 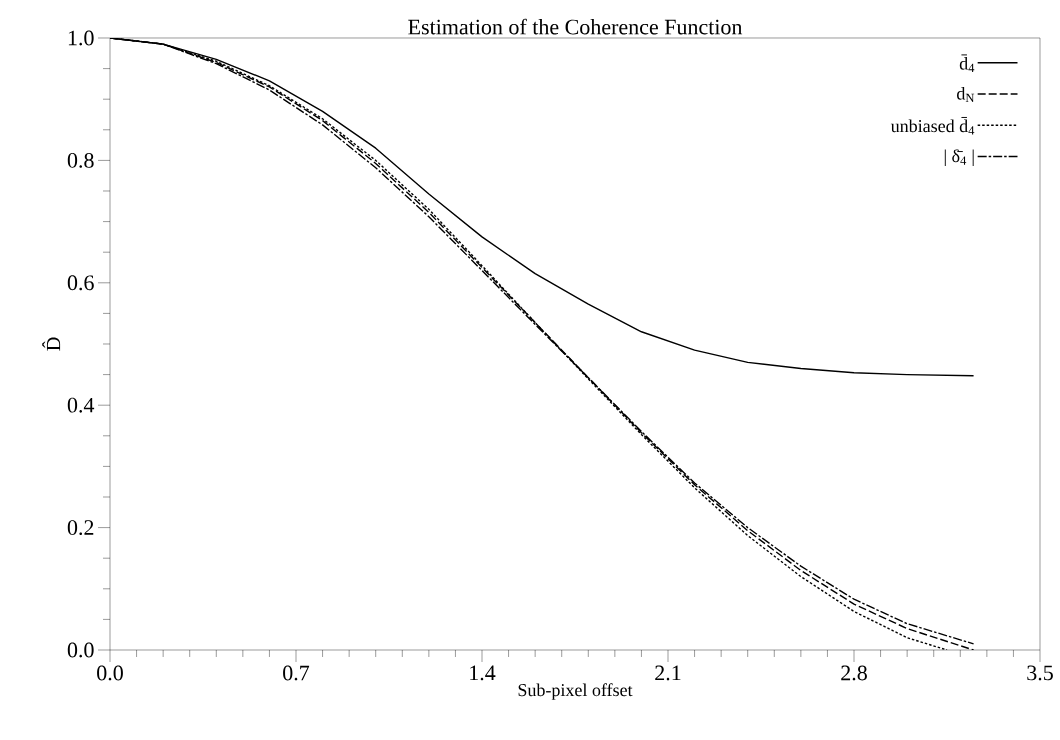 What do you see at coordinates (575, 26) in the screenshot?
I see `chart-title: Estimation of the Coherence Function` at bounding box center [575, 26].